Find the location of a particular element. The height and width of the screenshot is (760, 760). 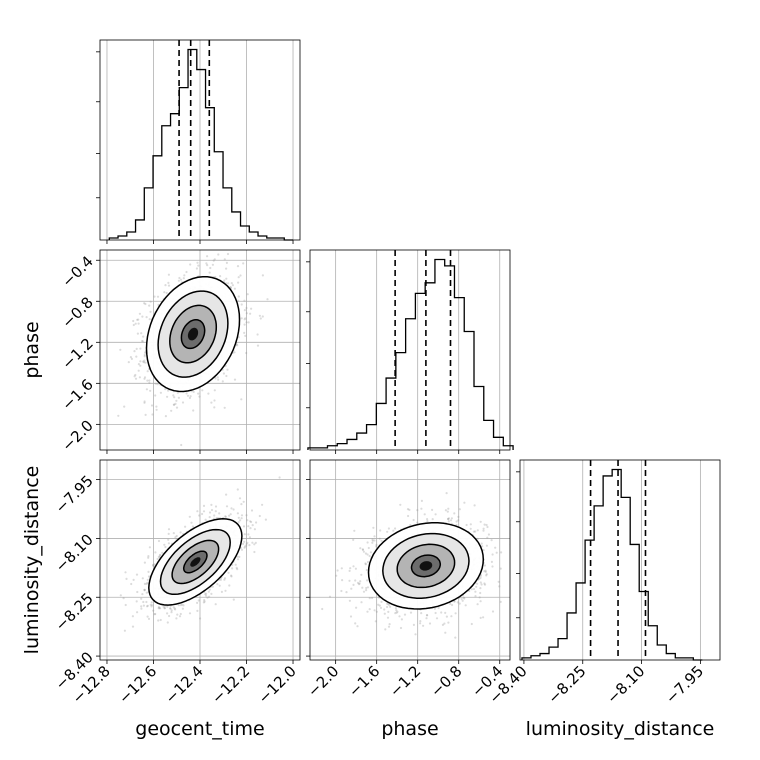

scatter-phase-vs-luminosity-distance: −2.0 −1.6 −1.2 −0.8 −0.4 is located at coordinates (407, 580).